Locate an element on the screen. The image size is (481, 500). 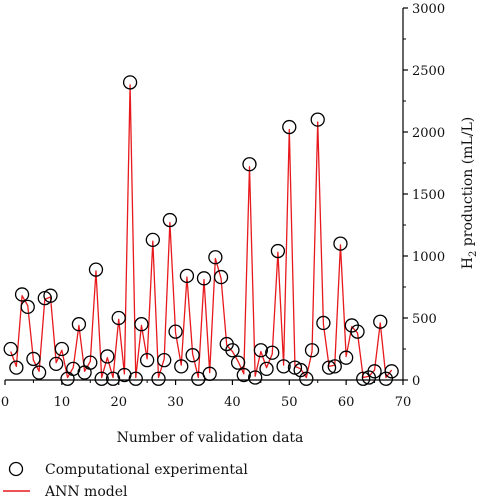
x-tick-label: 30 is located at coordinates (175, 402).